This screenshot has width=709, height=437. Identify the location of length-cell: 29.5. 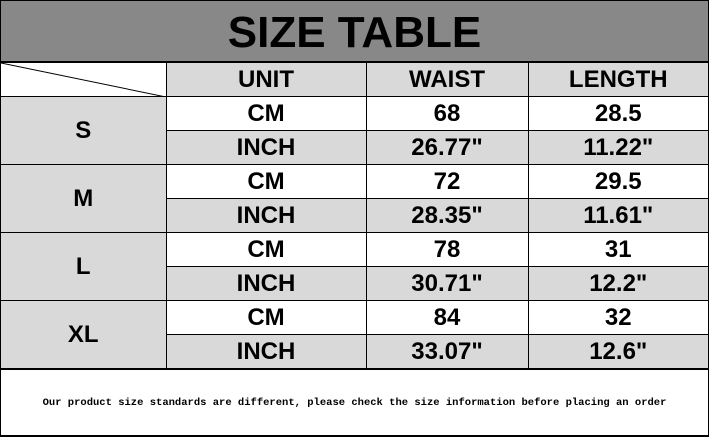
(617, 181).